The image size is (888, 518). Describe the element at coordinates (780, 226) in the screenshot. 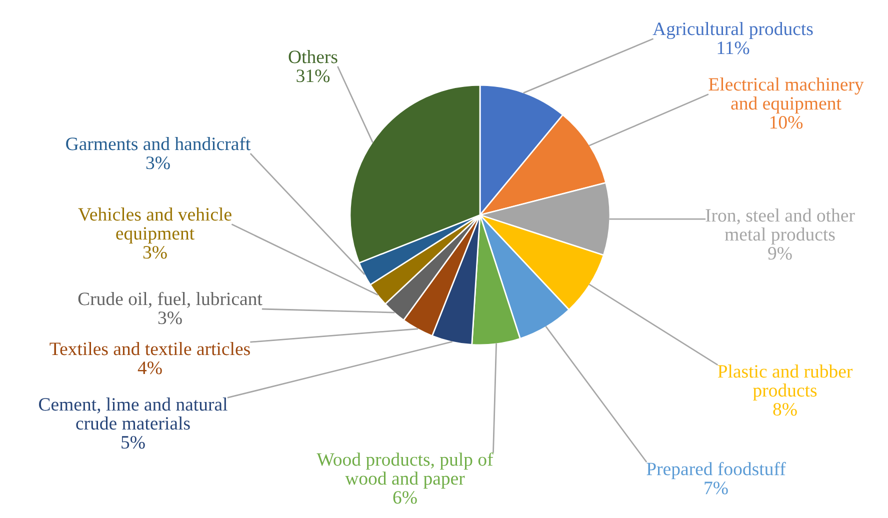

I see `slice-label: Iron, steel and other metal products` at that location.